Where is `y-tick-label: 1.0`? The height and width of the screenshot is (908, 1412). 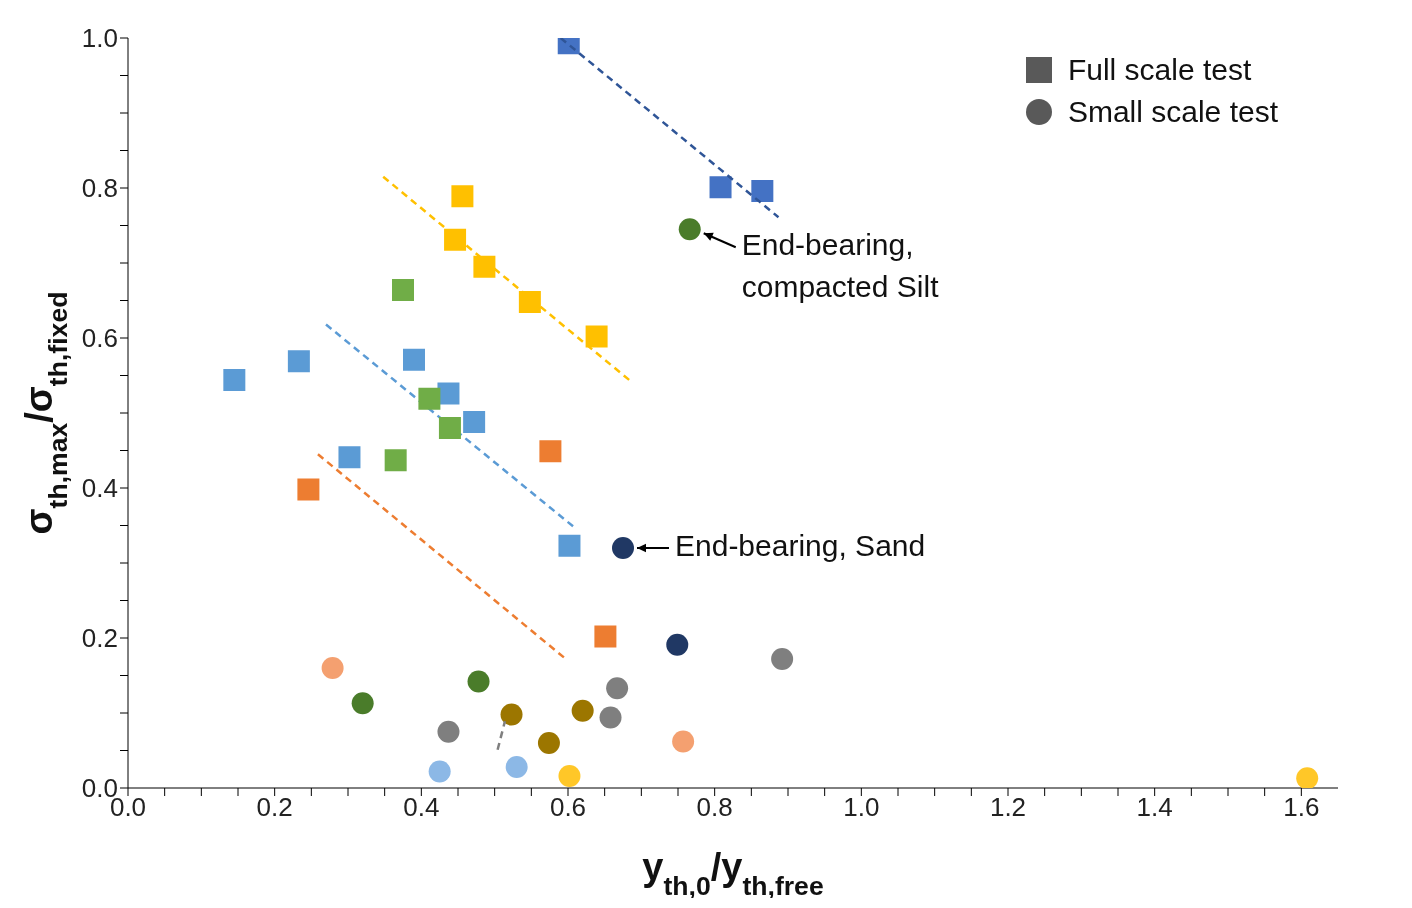
y-tick-label: 1.0 is located at coordinates (99, 38).